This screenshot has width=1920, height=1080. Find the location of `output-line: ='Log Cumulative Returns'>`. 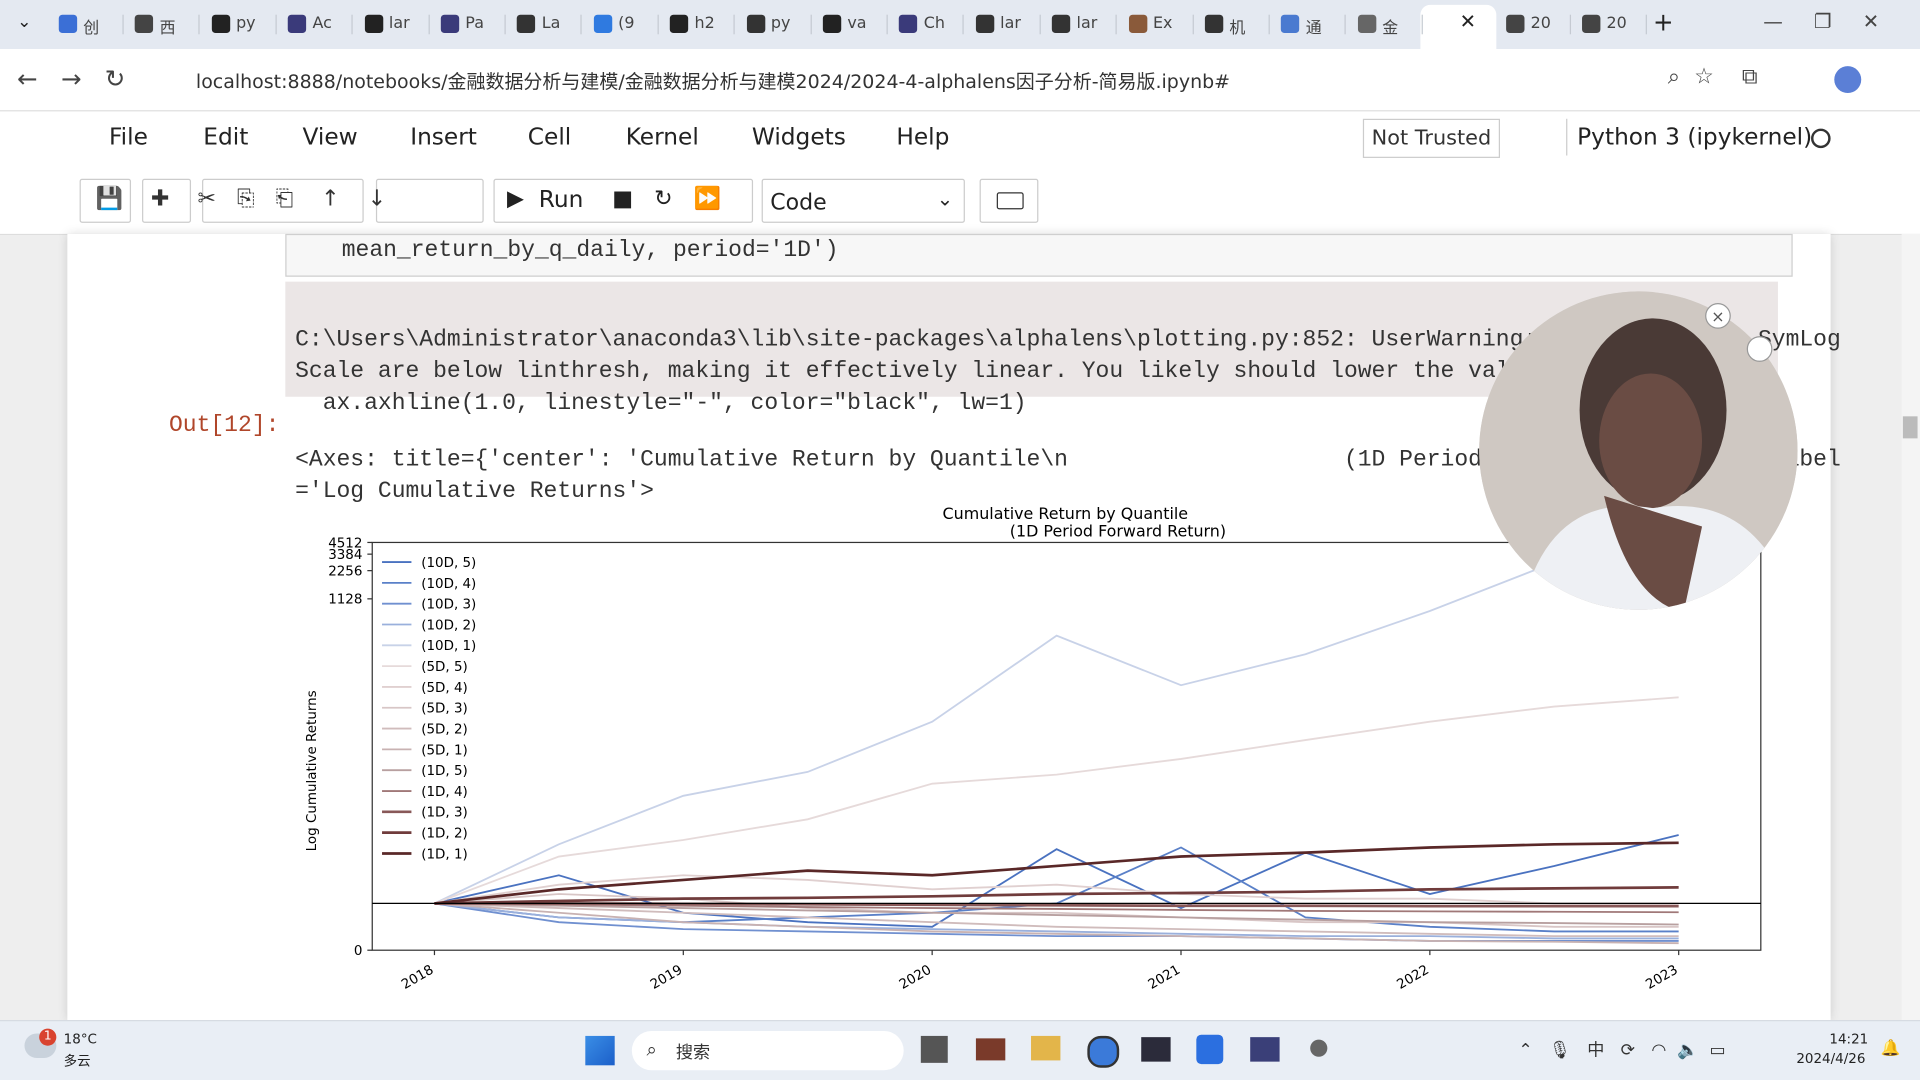

output-line: ='Log Cumulative Returns'> is located at coordinates (474, 491).